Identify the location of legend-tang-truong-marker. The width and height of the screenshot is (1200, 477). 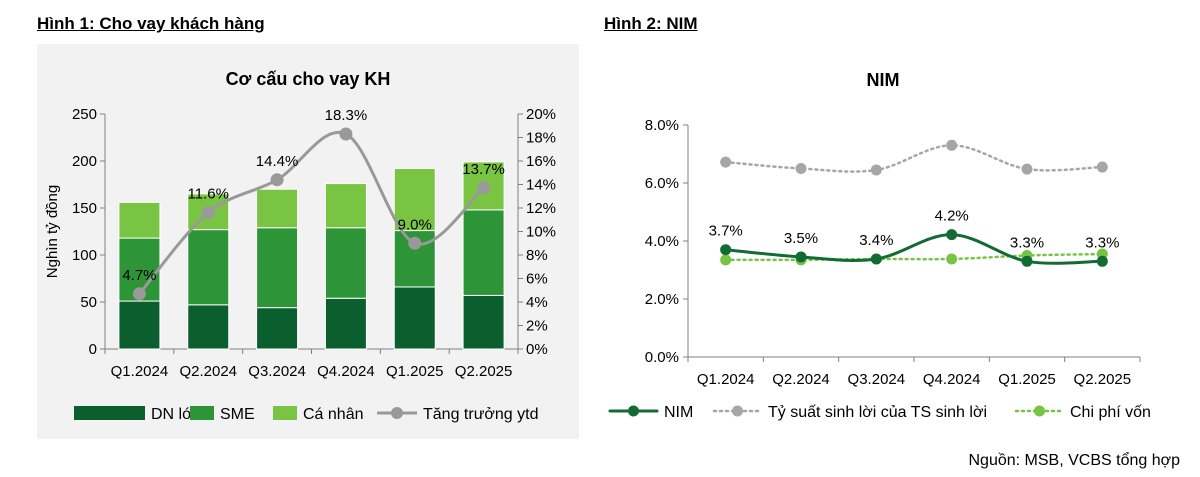
(397, 413).